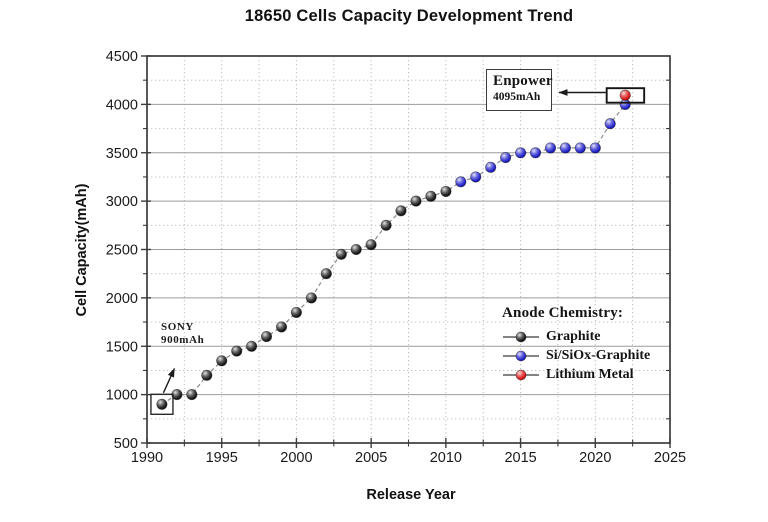  I want to click on annotation-sony-line2: 900mAh, so click(183, 340).